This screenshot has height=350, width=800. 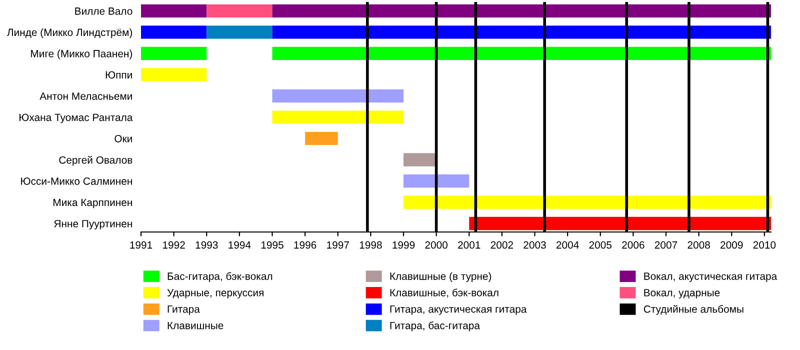 What do you see at coordinates (272, 245) in the screenshot?
I see `x-tick-label: 1995` at bounding box center [272, 245].